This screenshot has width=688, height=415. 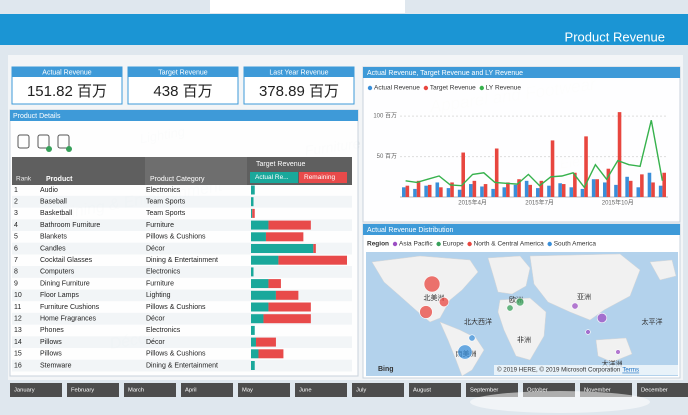 What do you see at coordinates (247, 391) in the screenshot?
I see `month-label: May` at bounding box center [247, 391].